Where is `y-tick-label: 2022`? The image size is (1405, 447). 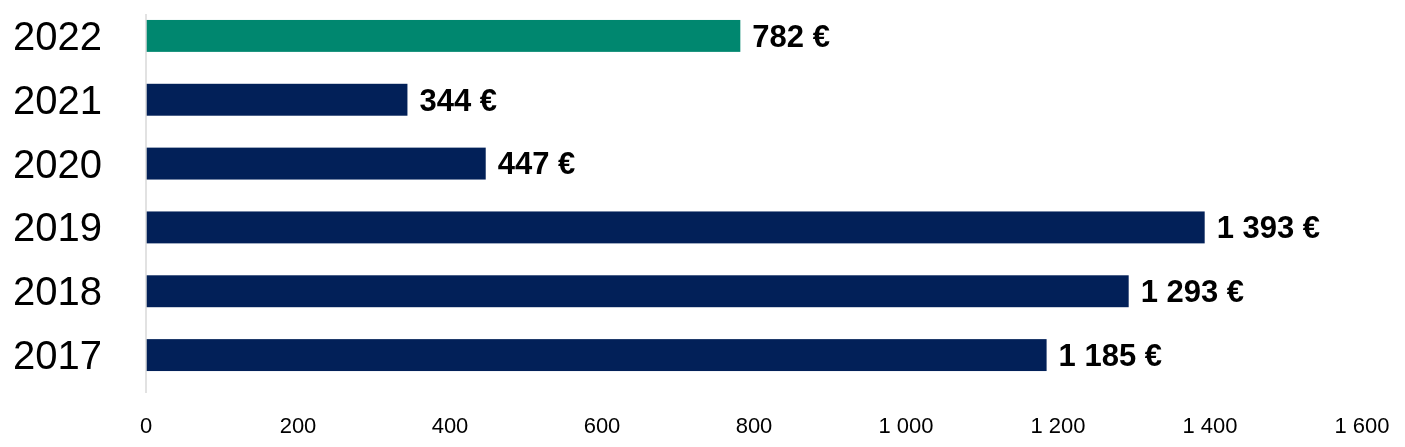 y-tick-label: 2022 is located at coordinates (57, 35).